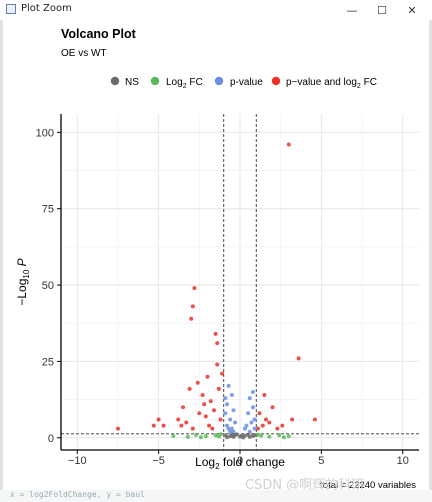  Describe the element at coordinates (331, 83) in the screenshot. I see `legend-label-pvalue-and-log2fc: p−value and log2 FC` at that location.